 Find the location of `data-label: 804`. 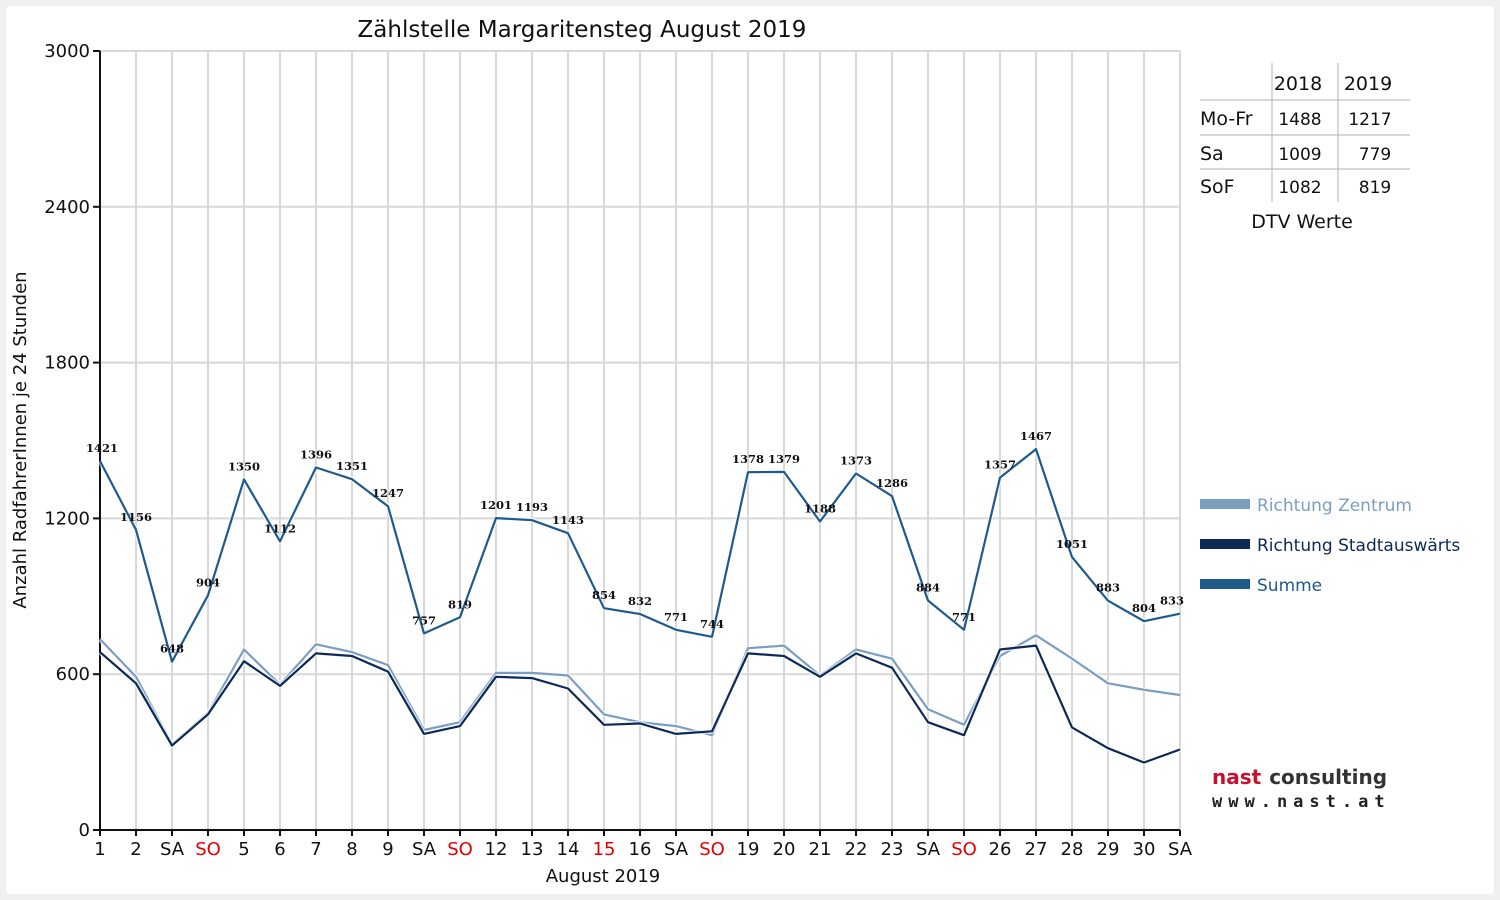

data-label: 804 is located at coordinates (1144, 608).